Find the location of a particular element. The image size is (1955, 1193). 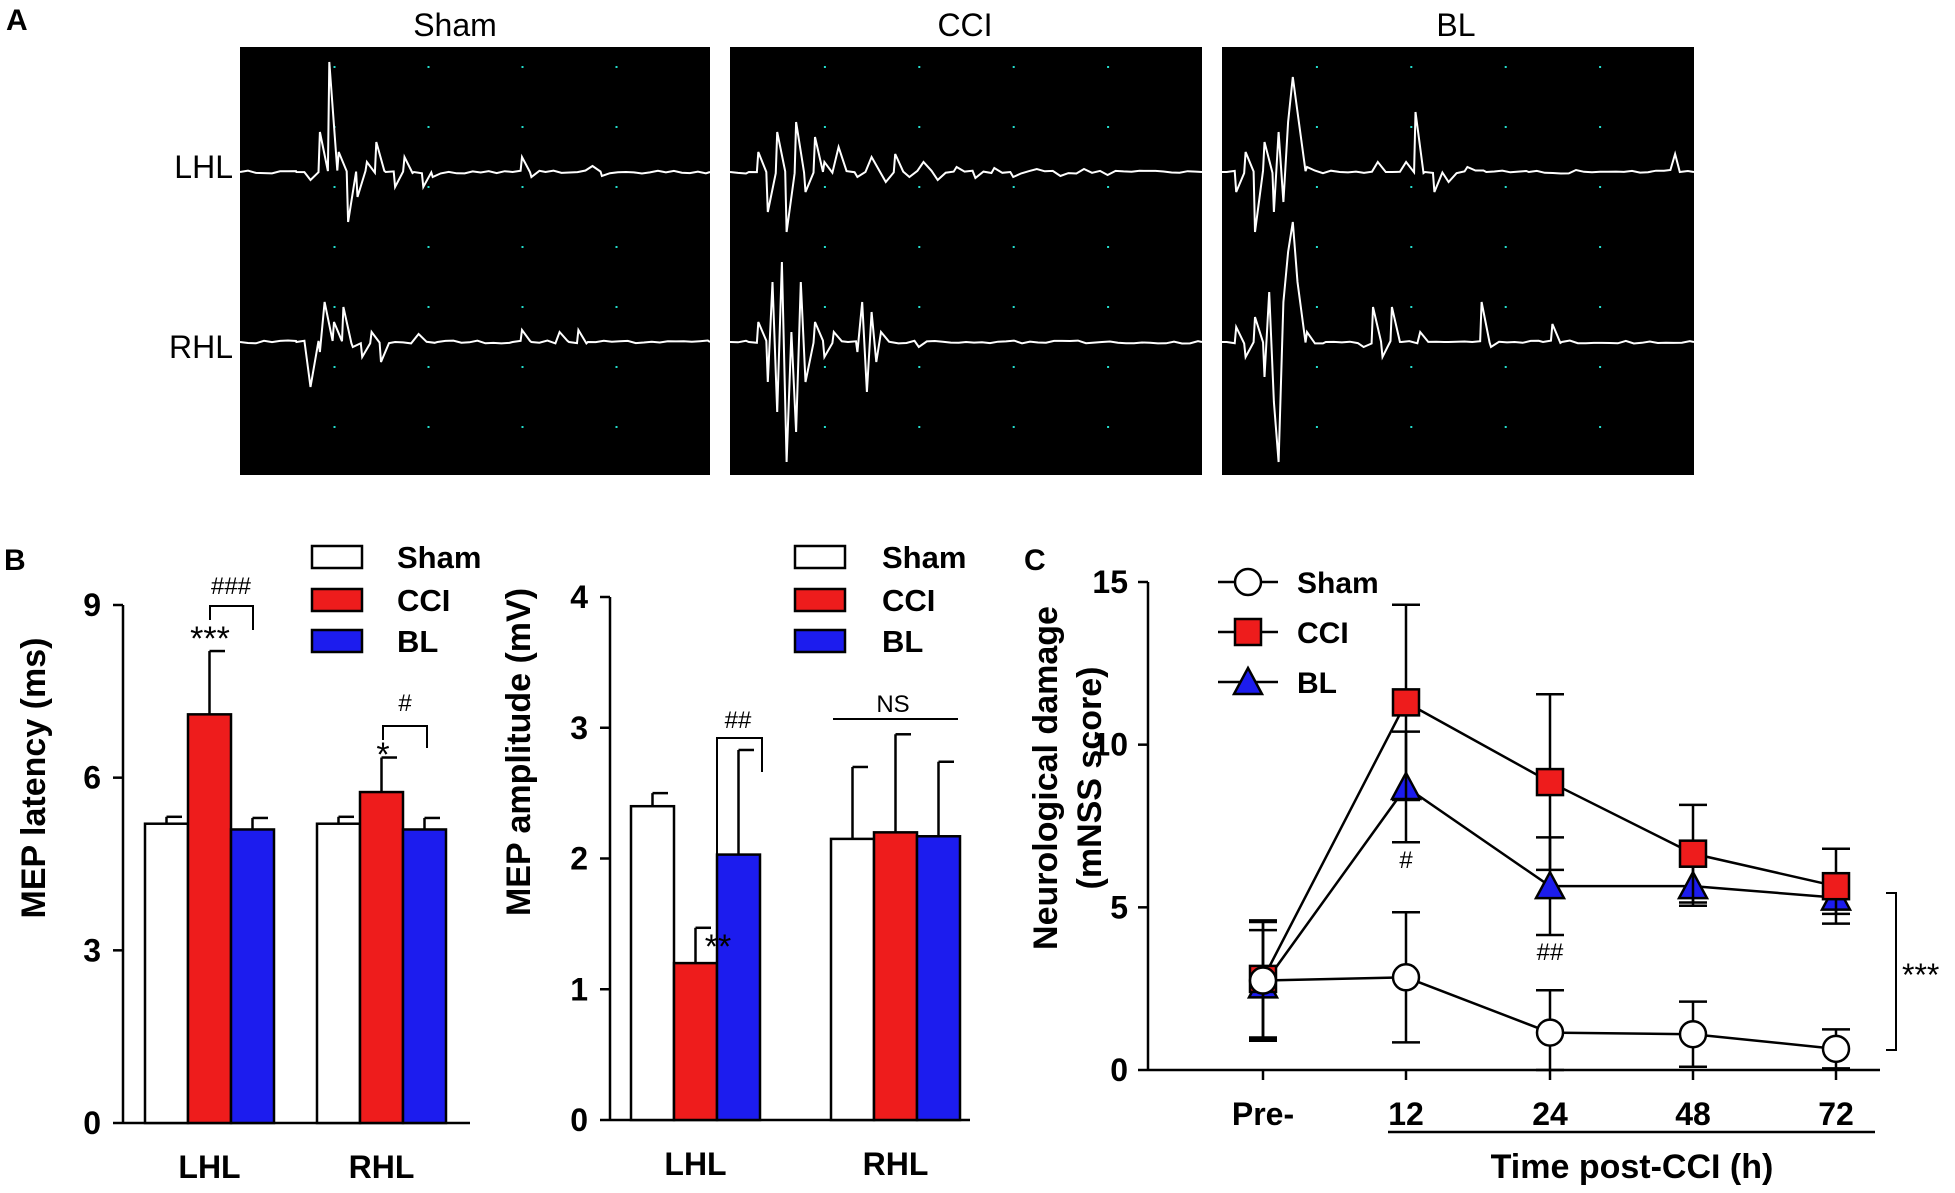

latency-legend-bl: BL is located at coordinates (417, 641).